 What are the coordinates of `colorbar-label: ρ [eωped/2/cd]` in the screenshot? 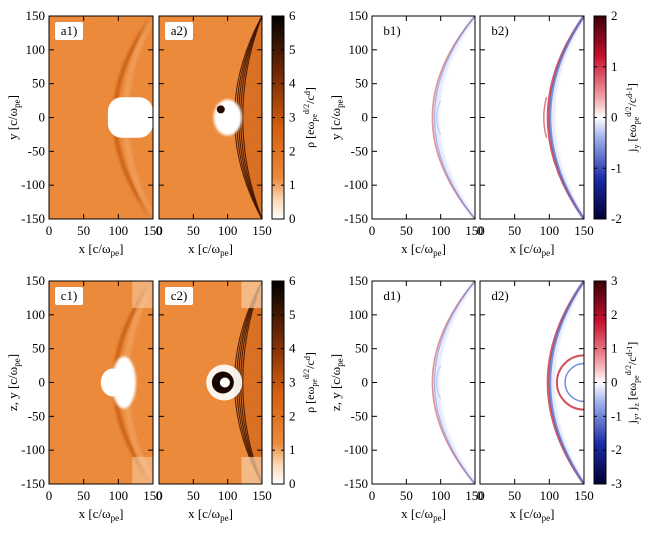 It's located at (310, 382).